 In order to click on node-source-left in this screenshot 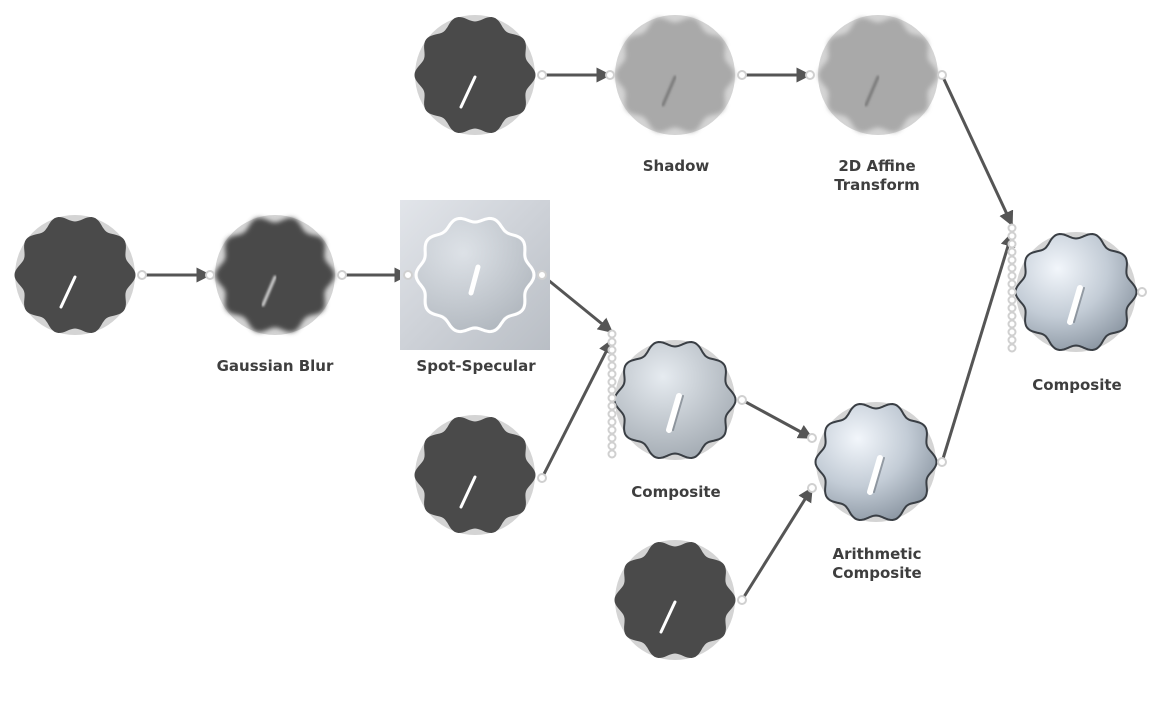, I will do `click(75, 275)`.